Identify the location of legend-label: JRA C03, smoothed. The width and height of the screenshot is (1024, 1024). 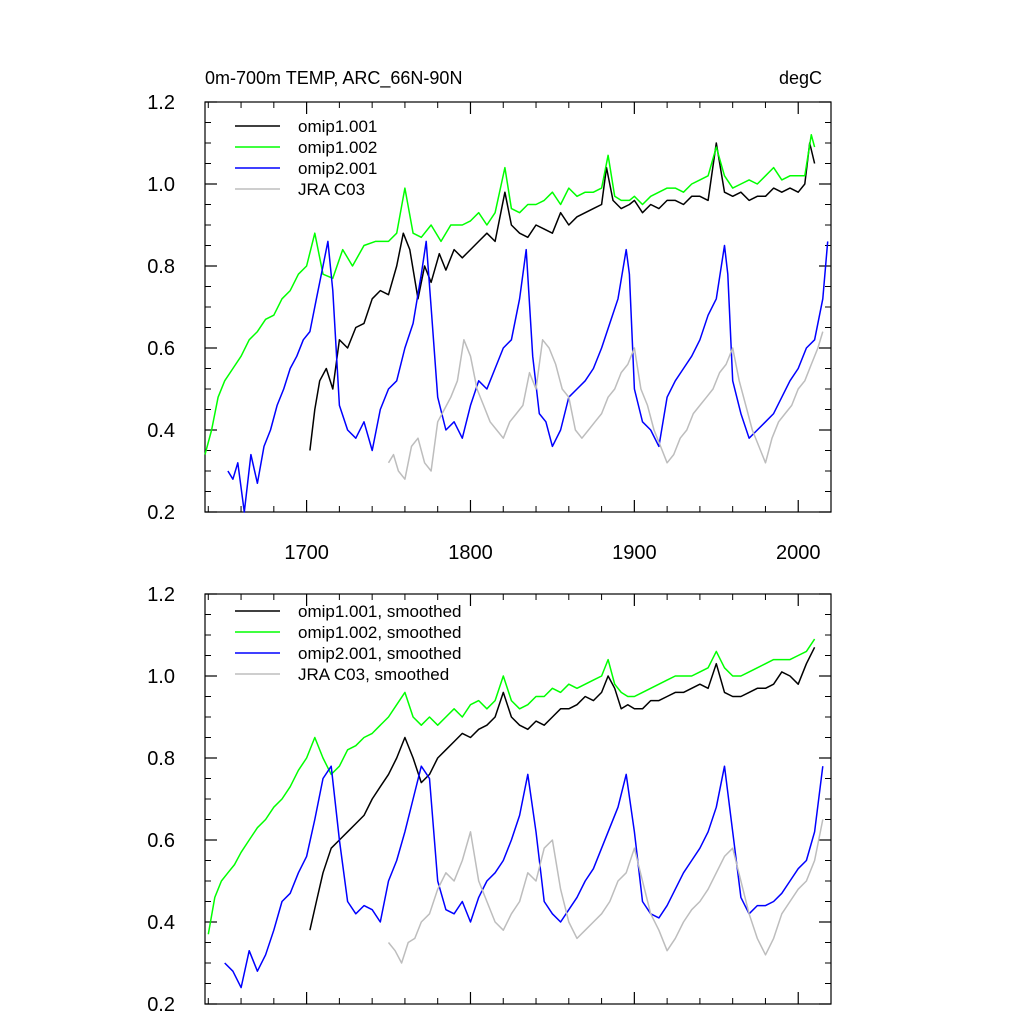
(373, 674).